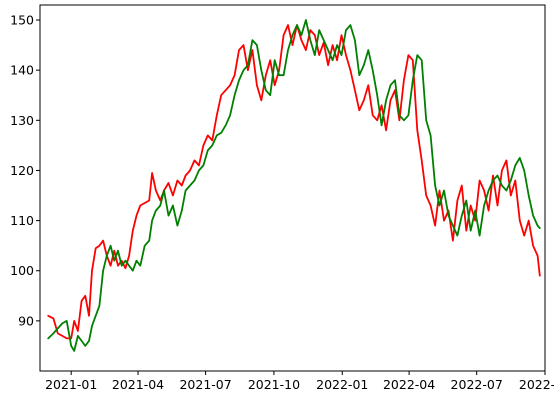 The width and height of the screenshot is (554, 402). Describe the element at coordinates (22, 170) in the screenshot. I see `y-tick-label: 120` at that location.